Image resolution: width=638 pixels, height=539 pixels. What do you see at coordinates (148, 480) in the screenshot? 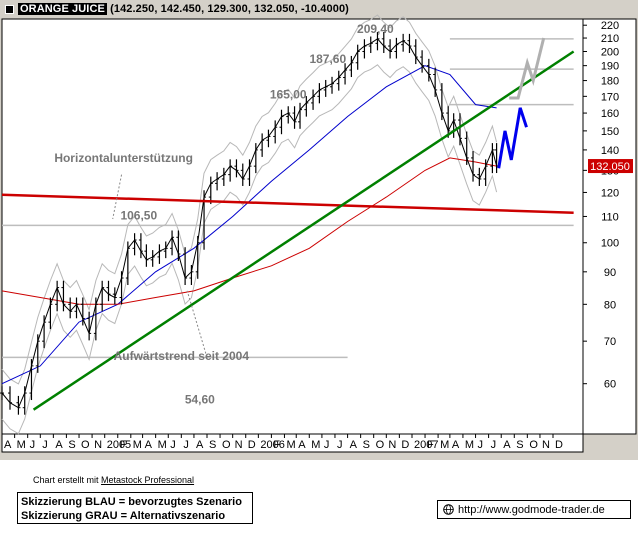
I see `credit-link: Metastock Professional` at bounding box center [148, 480].